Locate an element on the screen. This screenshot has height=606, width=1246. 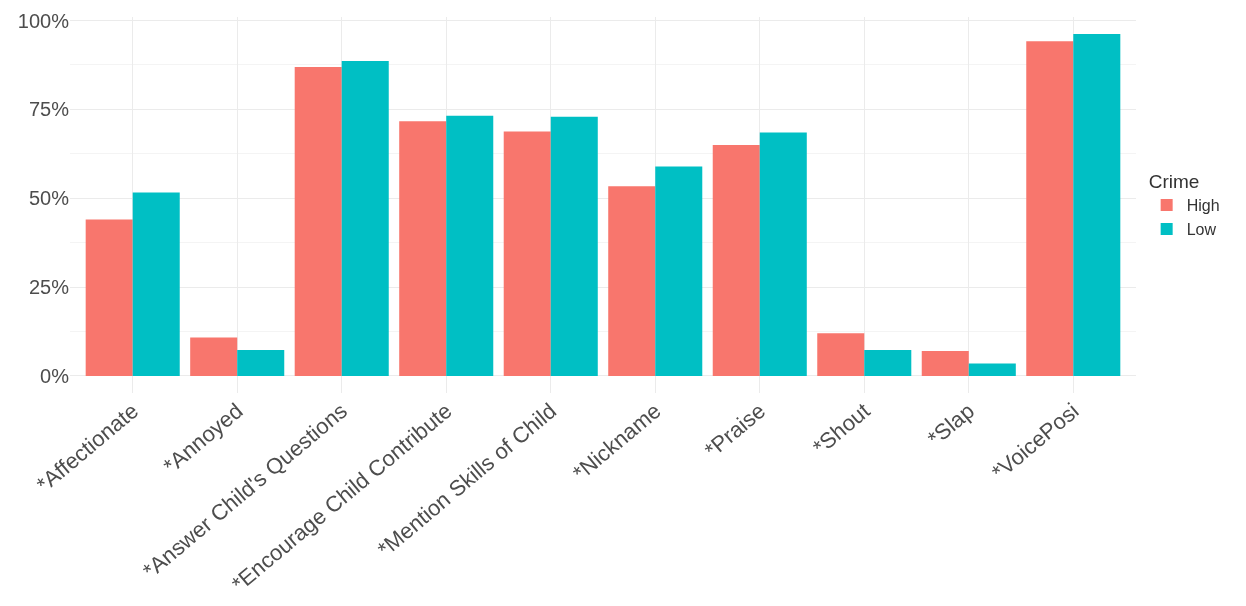
y-tick-label: 25% is located at coordinates (49, 287).